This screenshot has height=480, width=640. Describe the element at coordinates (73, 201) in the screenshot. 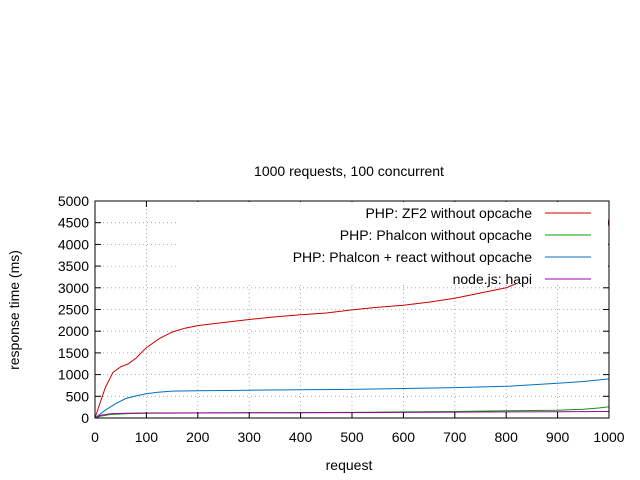

I see `y-tick-label: 5000` at that location.